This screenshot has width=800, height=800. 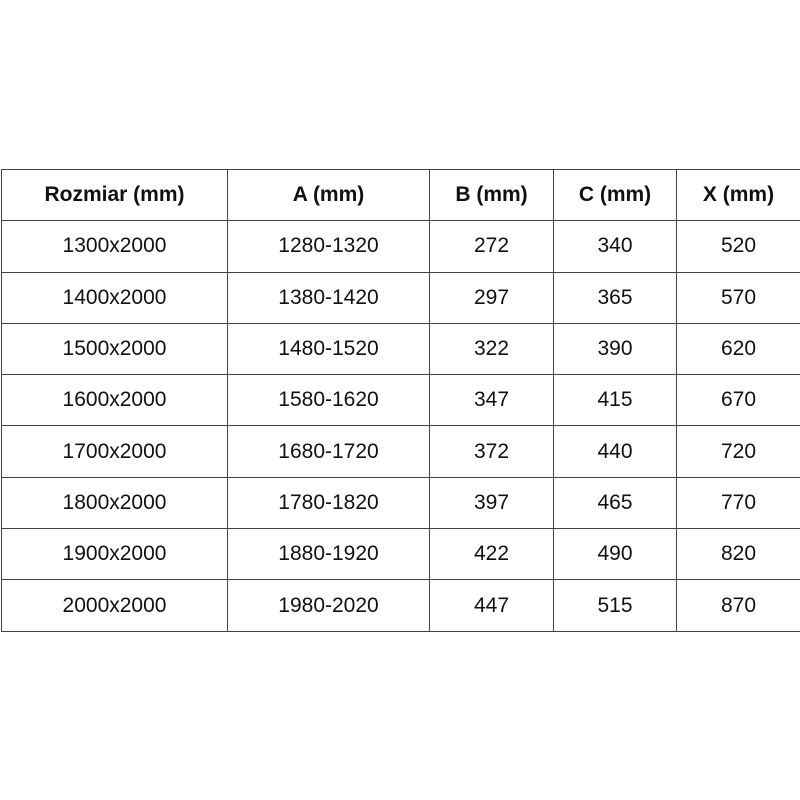 What do you see at coordinates (328, 349) in the screenshot?
I see `table-cell: 1480-1520` at bounding box center [328, 349].